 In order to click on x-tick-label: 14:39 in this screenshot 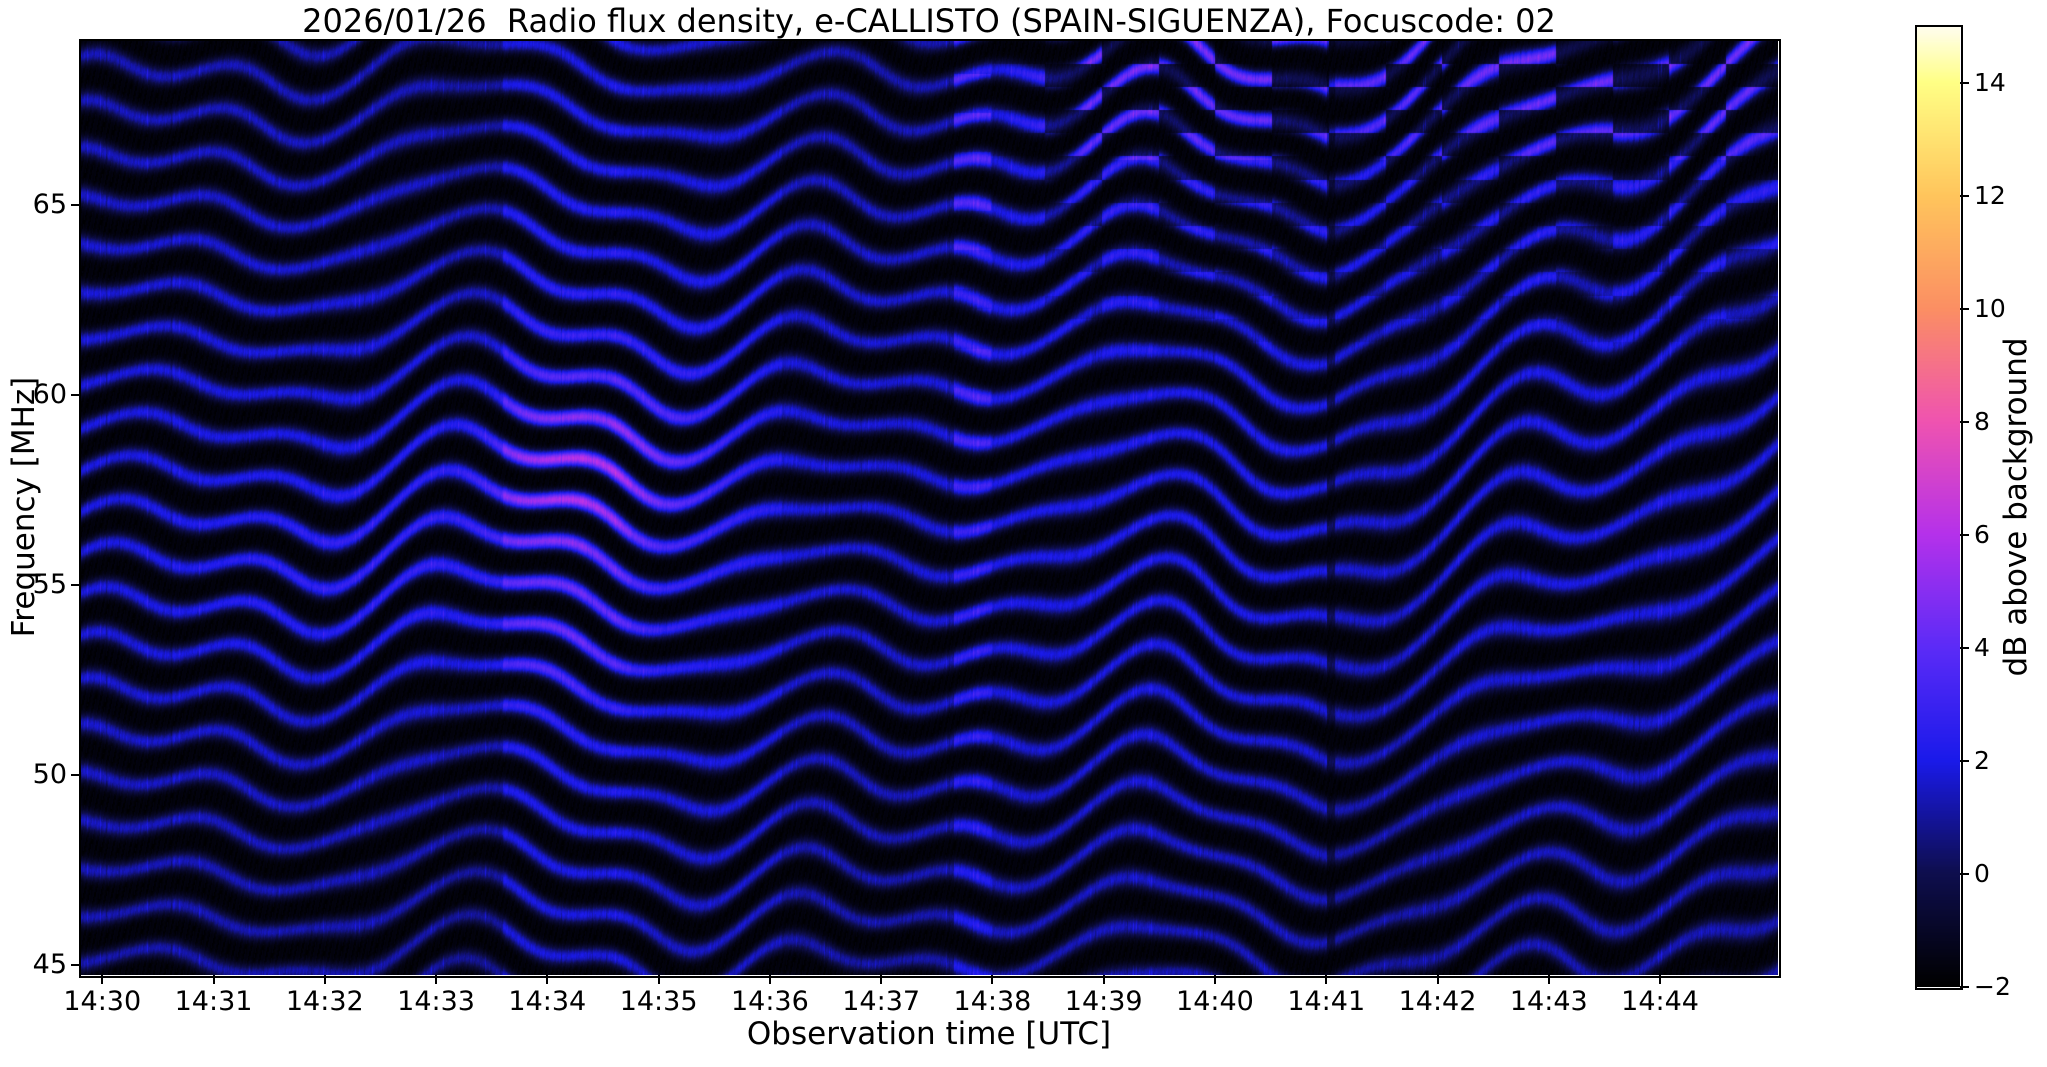, I will do `click(1103, 1001)`.